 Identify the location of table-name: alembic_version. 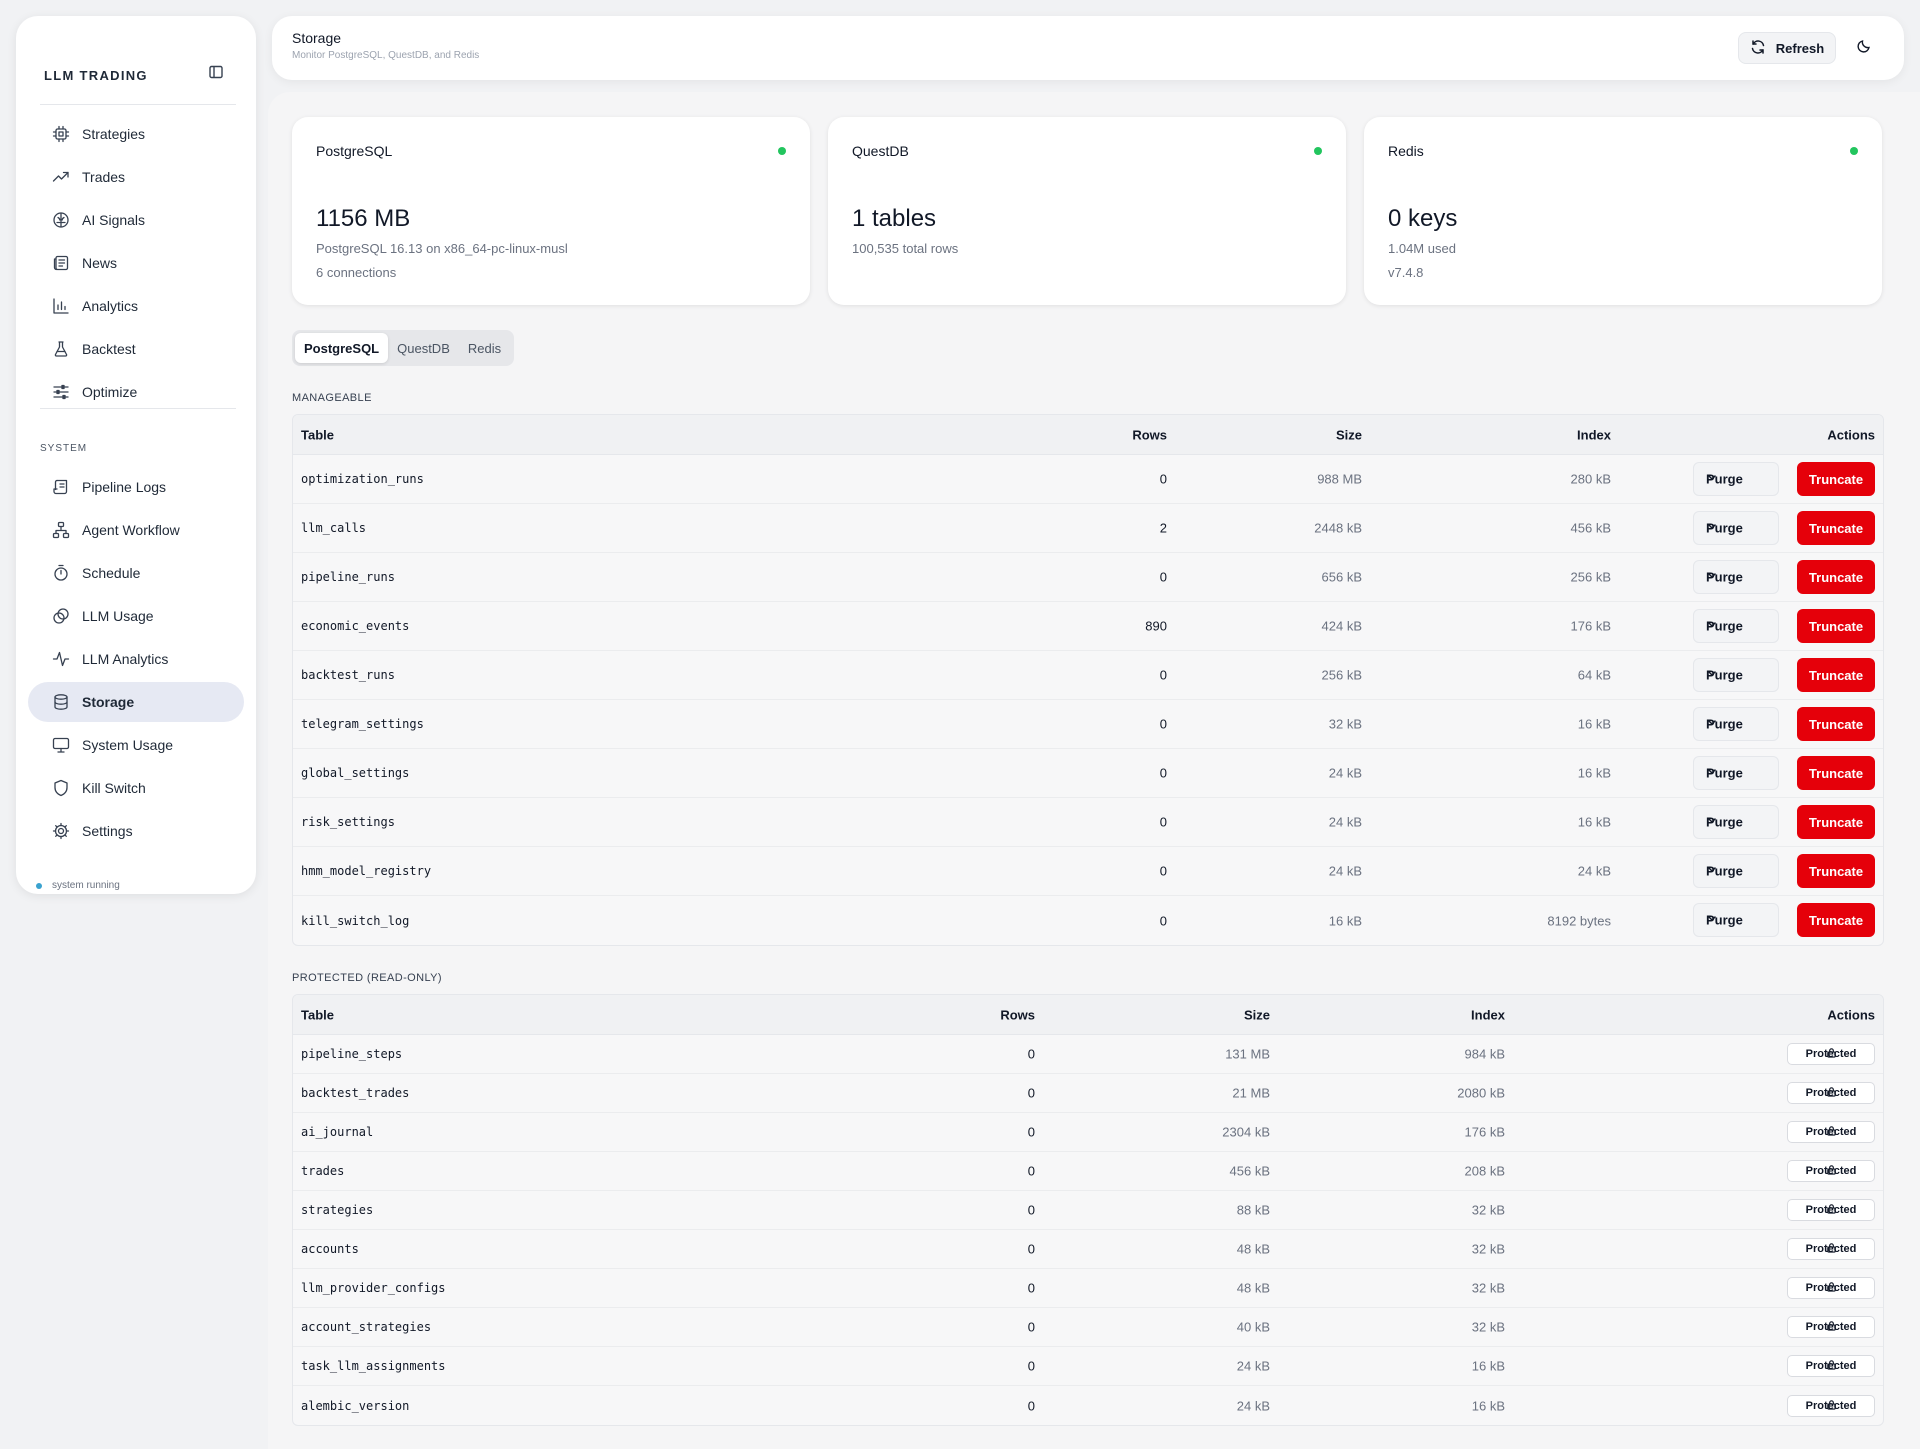
(355, 1405).